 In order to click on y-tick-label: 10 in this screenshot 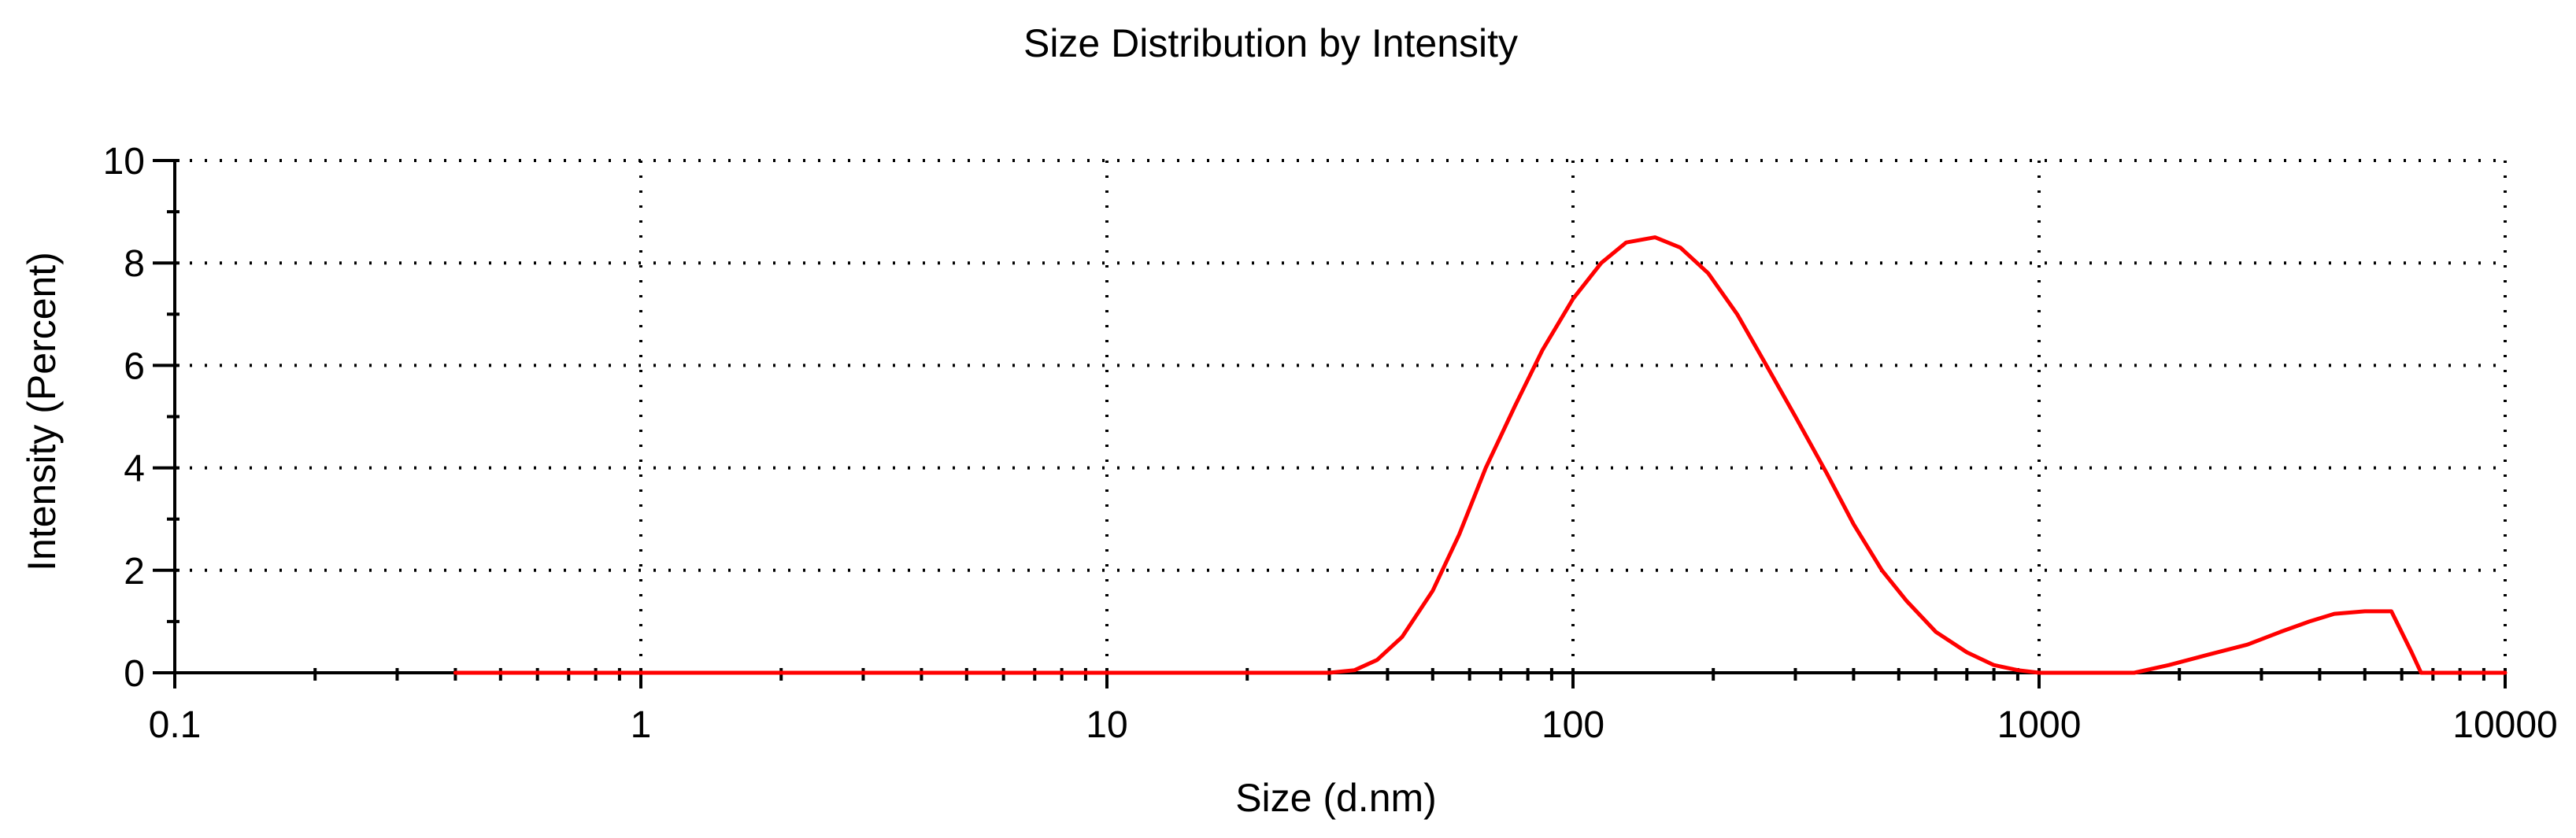, I will do `click(124, 162)`.